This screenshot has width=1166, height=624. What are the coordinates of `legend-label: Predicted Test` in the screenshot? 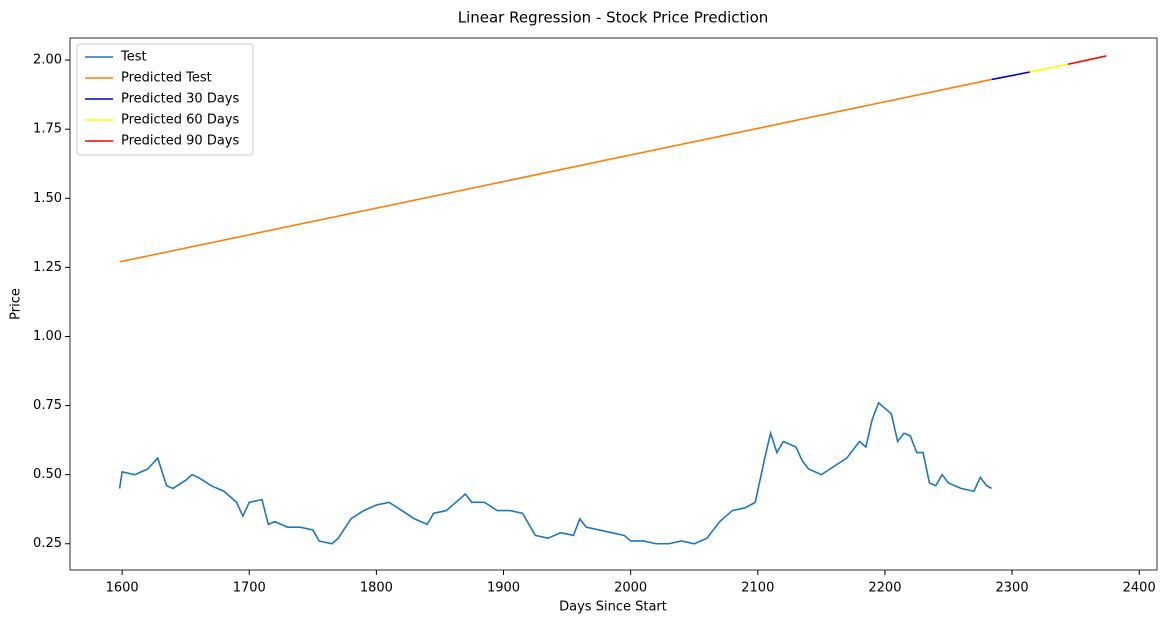 It's located at (166, 78).